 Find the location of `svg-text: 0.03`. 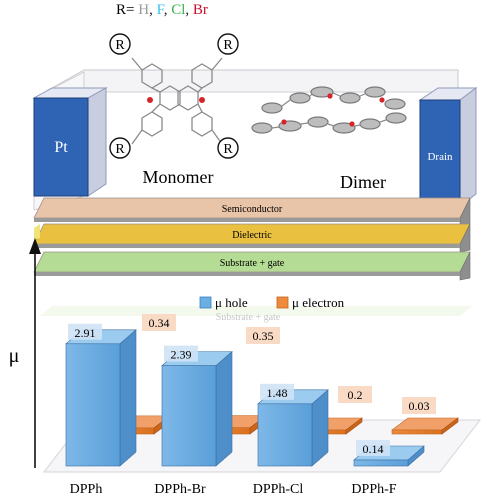

svg-text: 0.03 is located at coordinates (419, 406).